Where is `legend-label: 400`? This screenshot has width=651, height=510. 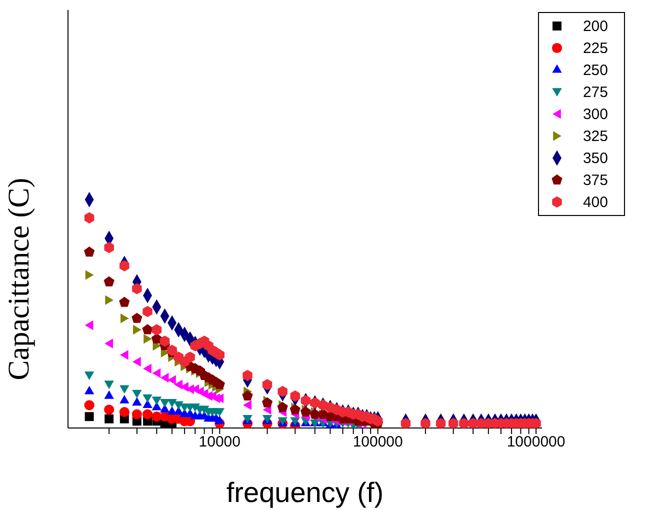
legend-label: 400 is located at coordinates (595, 202).